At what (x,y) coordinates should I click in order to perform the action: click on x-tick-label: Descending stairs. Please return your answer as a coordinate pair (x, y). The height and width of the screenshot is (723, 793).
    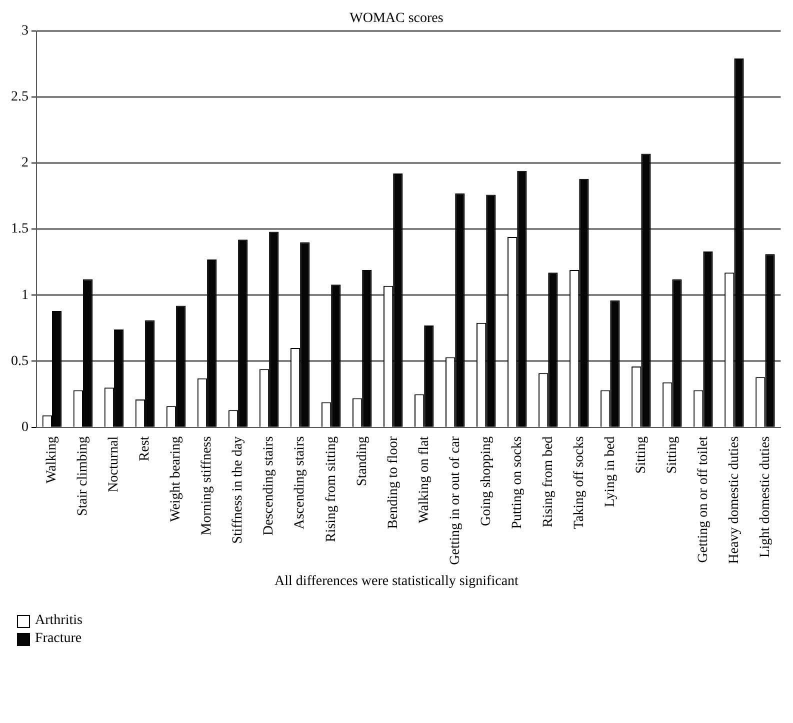
    Looking at the image, I should click on (269, 486).